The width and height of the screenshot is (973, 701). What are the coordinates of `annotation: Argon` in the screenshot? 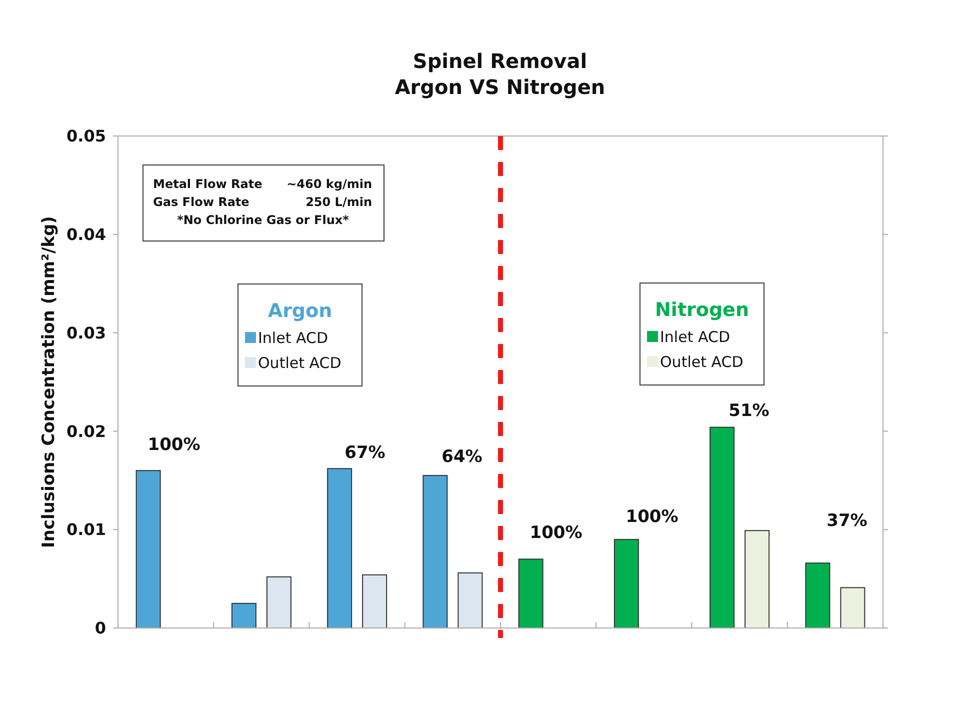 It's located at (300, 311).